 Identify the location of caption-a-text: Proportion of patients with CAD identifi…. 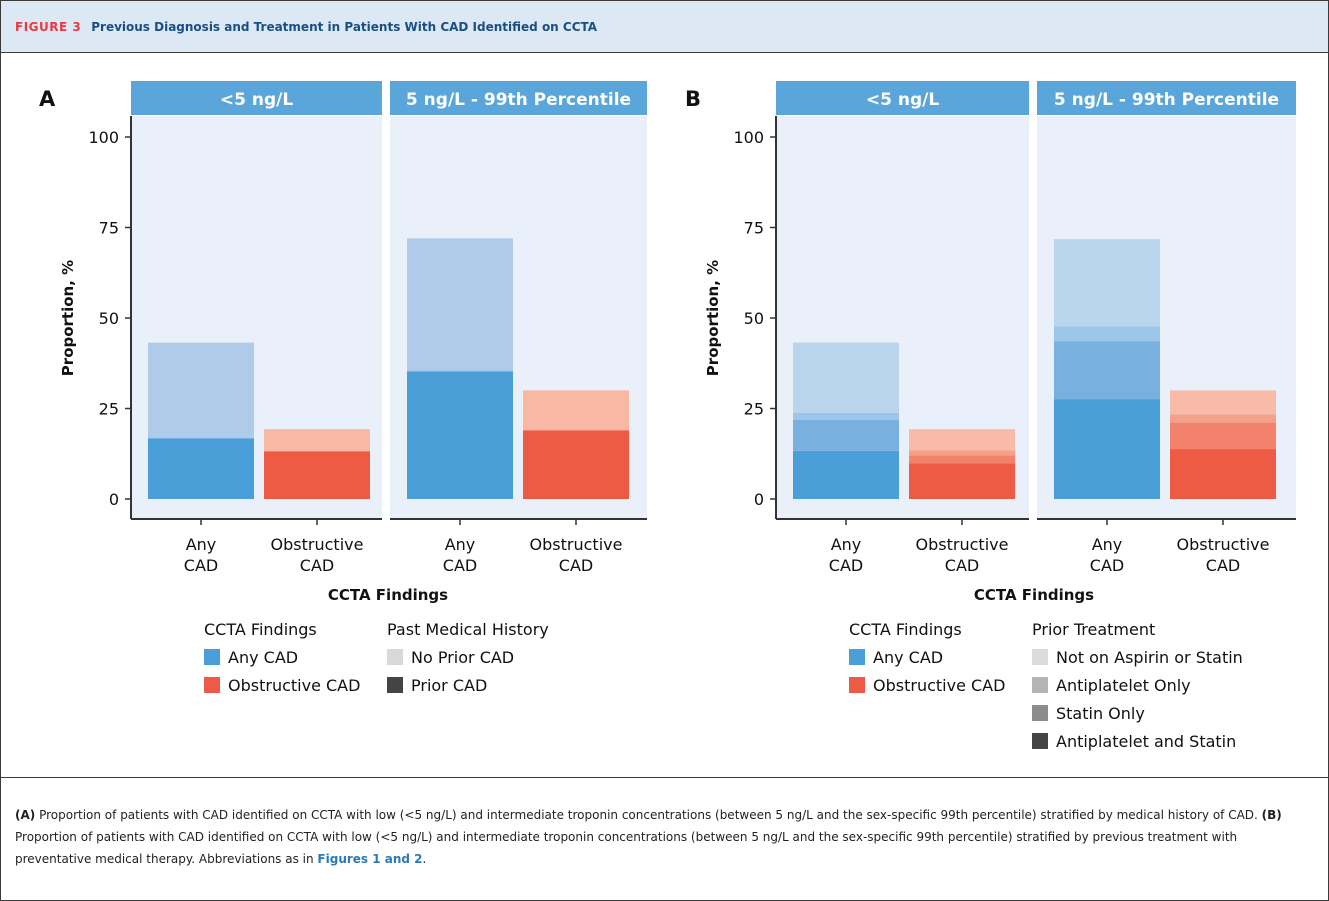
(648, 815).